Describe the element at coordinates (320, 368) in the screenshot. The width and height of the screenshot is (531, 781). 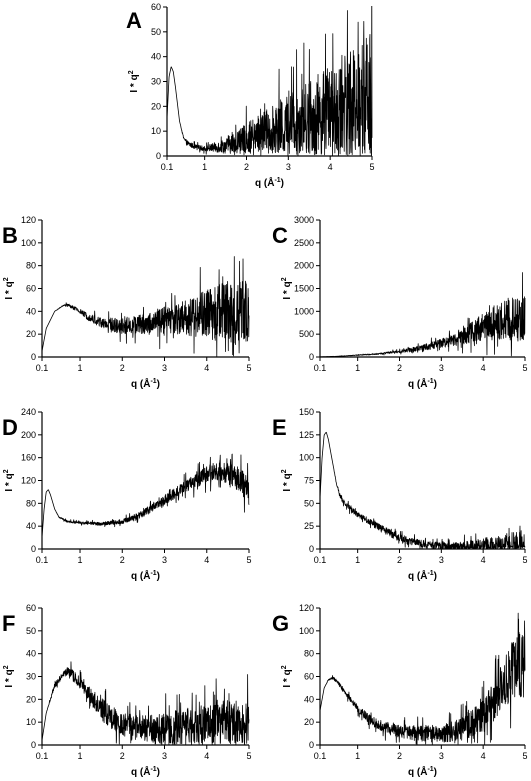
I see `x-tick-label-c-0: 0.1` at that location.